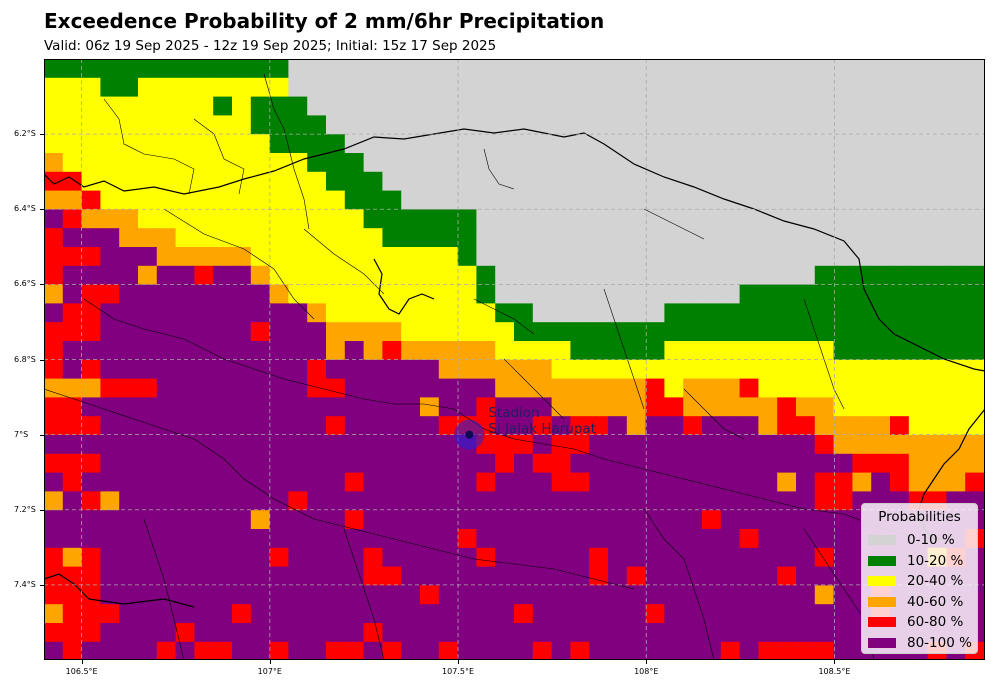 This screenshot has height=700, width=1000. I want to click on station-marker-group, so click(469, 434).